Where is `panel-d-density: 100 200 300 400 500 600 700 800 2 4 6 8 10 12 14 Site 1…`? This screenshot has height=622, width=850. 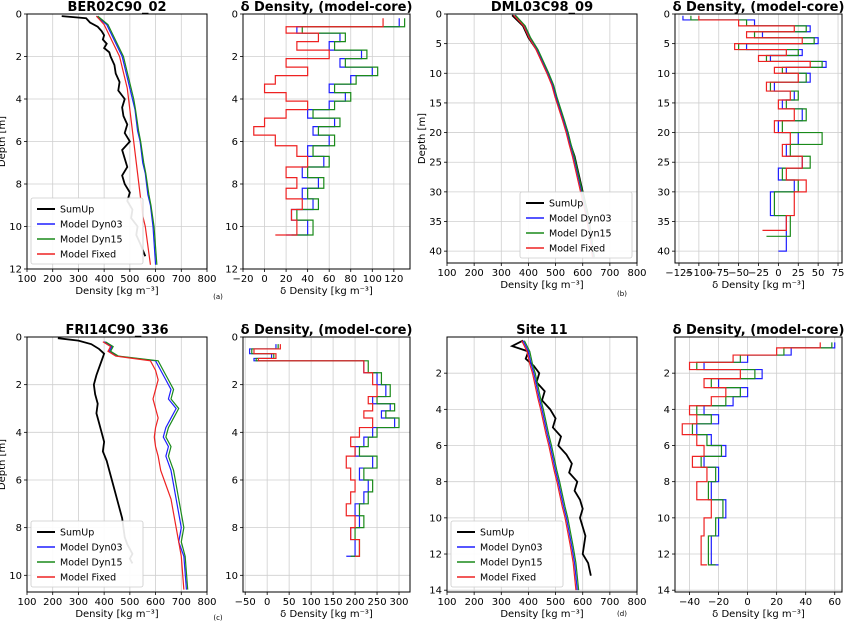
panel-d-density: 100 200 300 400 500 600 700 800 2 4 6 8 10 12 14 Site 1… is located at coordinates (537, 471).